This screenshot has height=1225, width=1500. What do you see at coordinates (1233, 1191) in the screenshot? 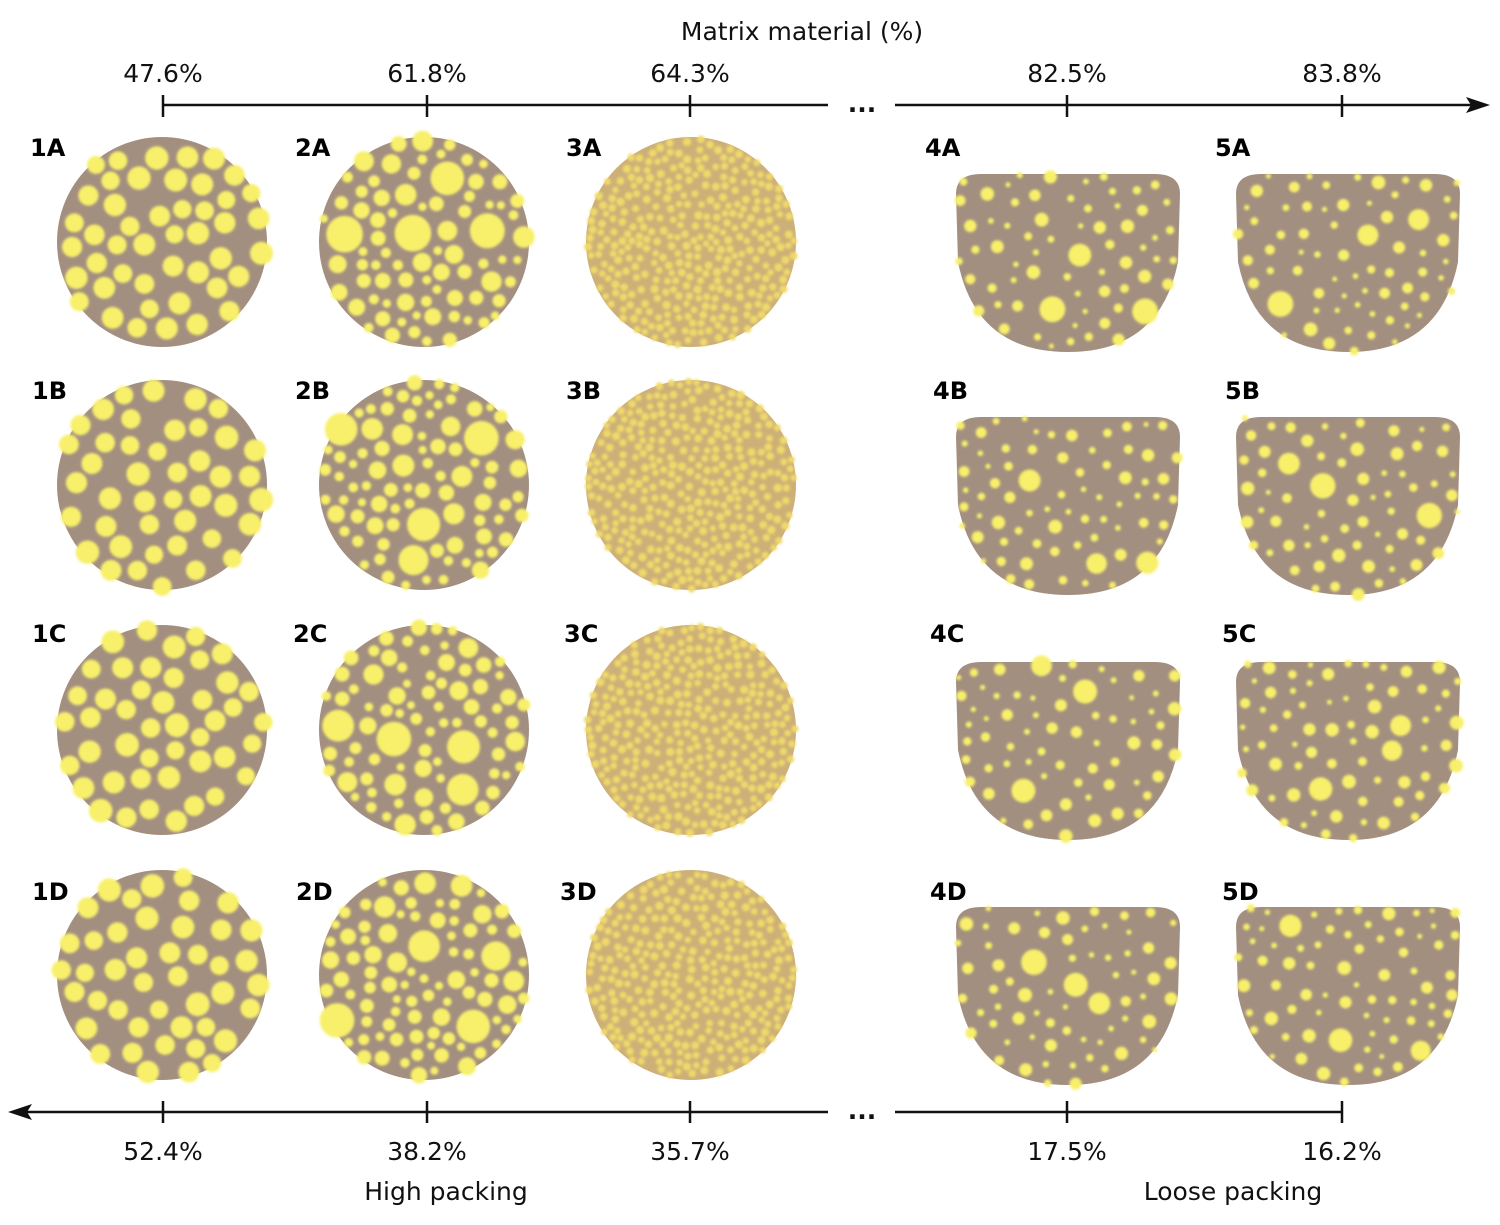
I see `loose-packing-label: Loose packing` at bounding box center [1233, 1191].